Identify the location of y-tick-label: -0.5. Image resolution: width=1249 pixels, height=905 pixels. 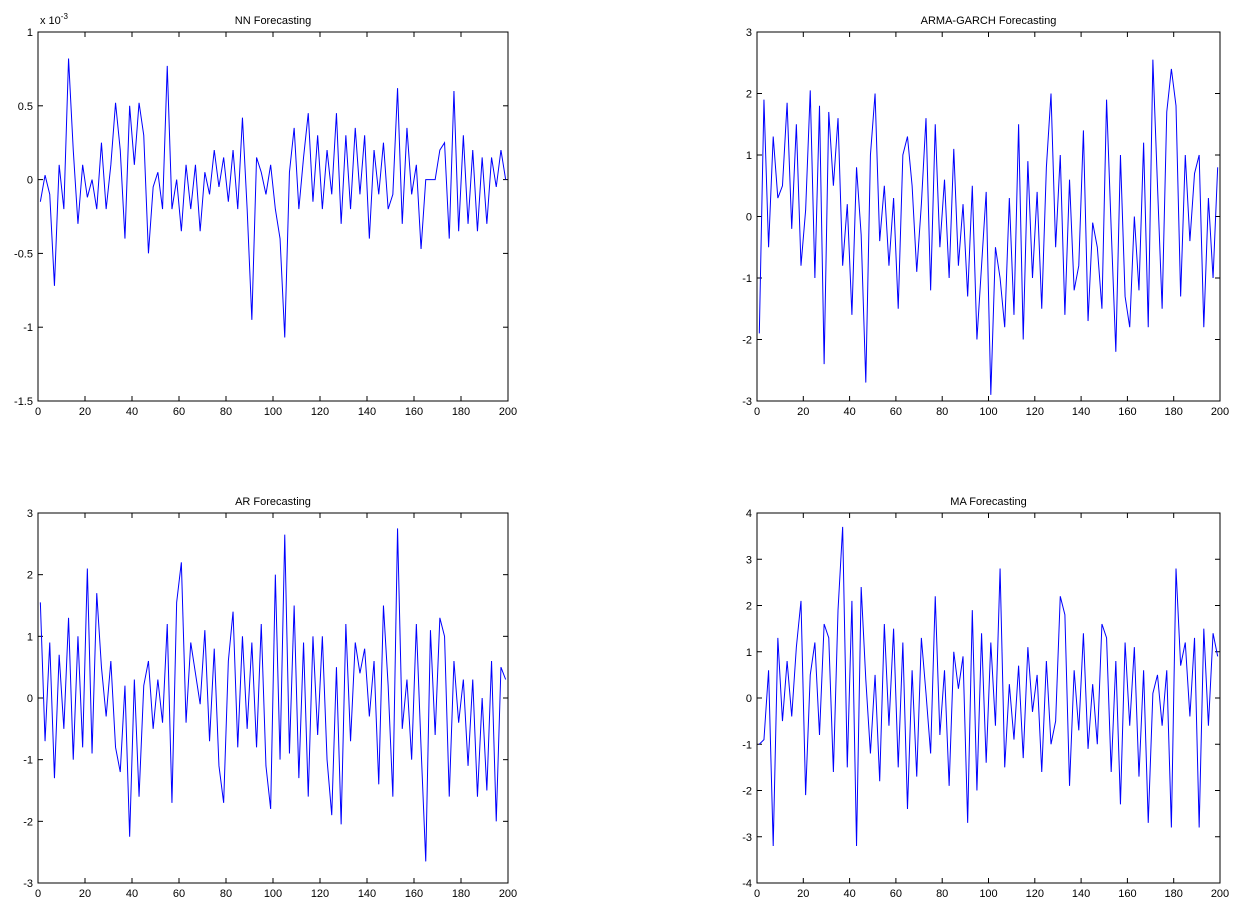
(23, 254).